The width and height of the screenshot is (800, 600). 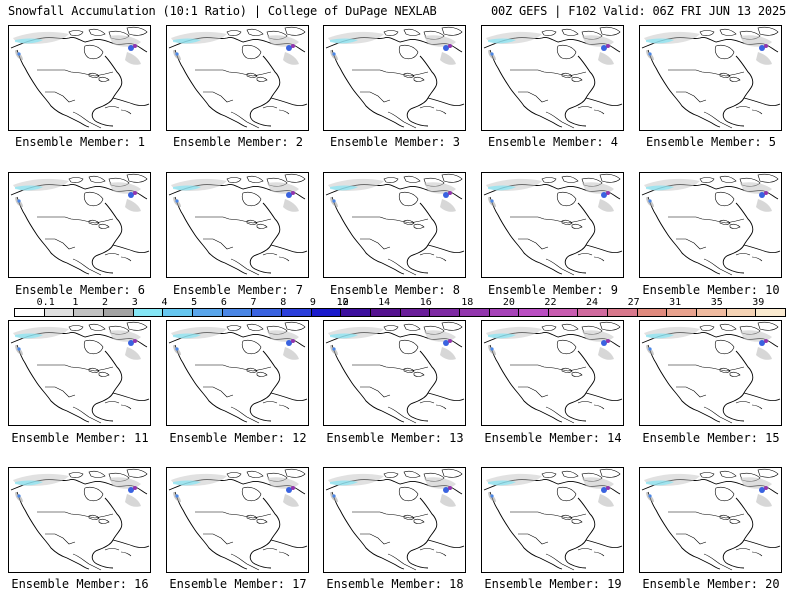 What do you see at coordinates (105, 302) in the screenshot?
I see `colorbar-tick-label: 2` at bounding box center [105, 302].